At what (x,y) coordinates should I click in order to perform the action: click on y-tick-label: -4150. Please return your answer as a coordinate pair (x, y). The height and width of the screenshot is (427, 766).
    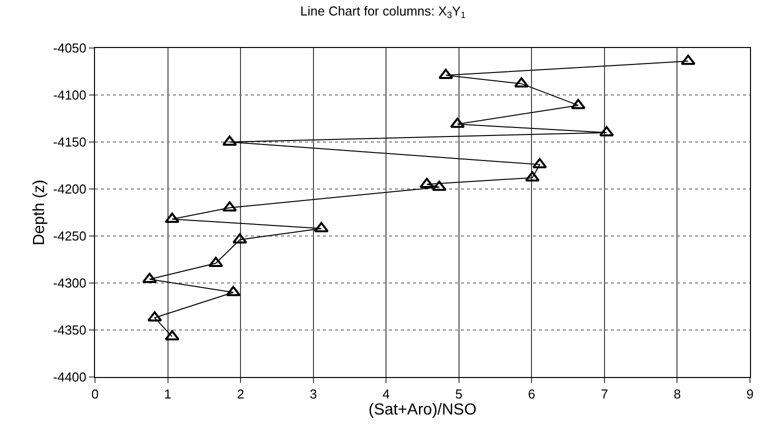
    Looking at the image, I should click on (69, 142).